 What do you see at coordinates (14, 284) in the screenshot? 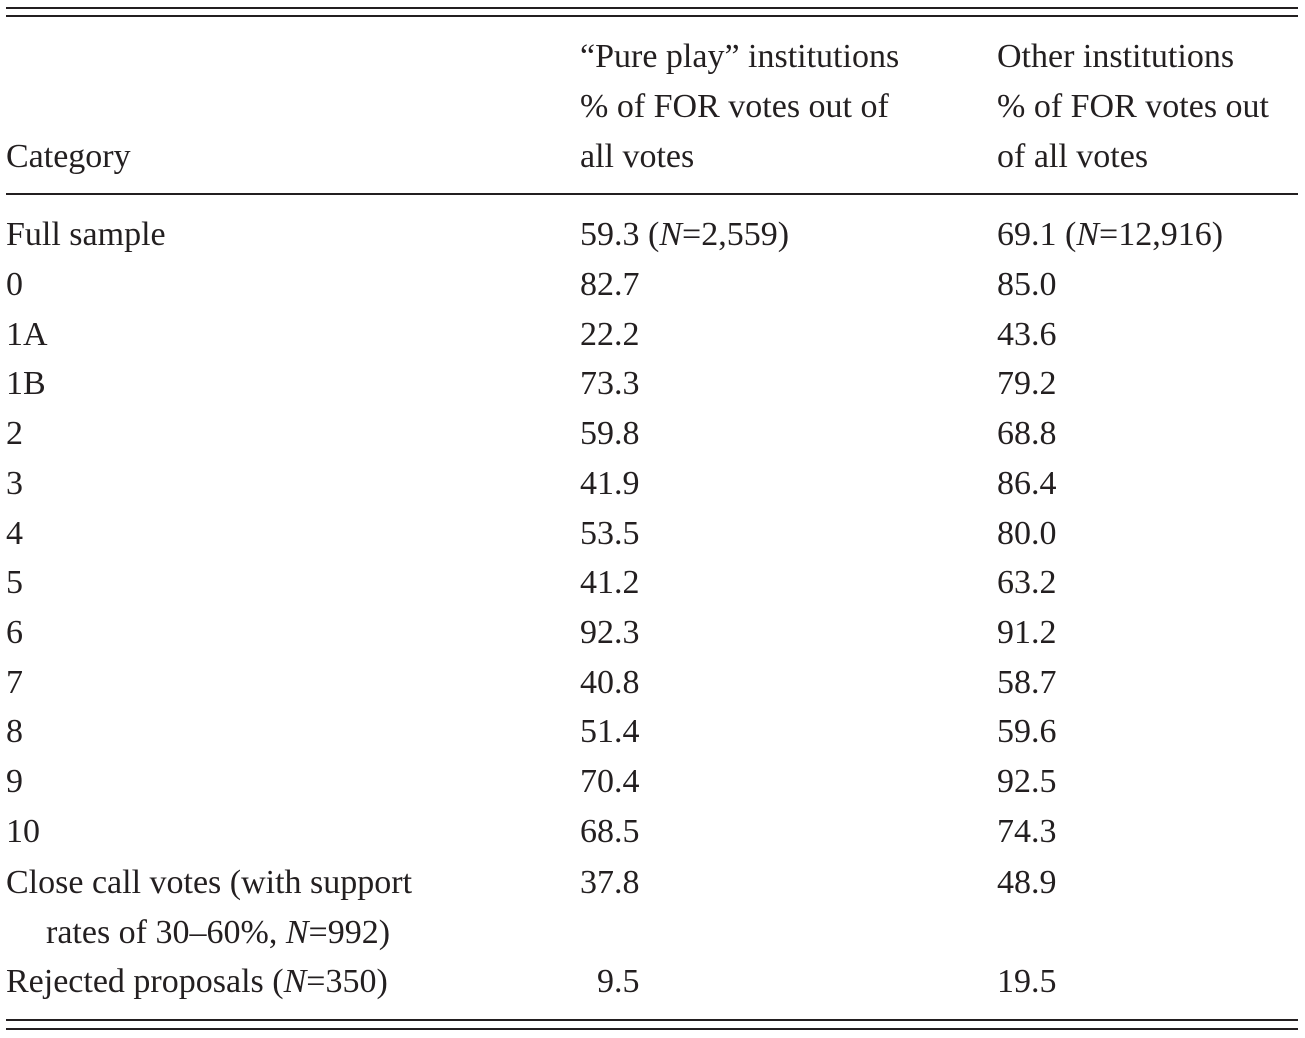
I see `row-category: 0` at bounding box center [14, 284].